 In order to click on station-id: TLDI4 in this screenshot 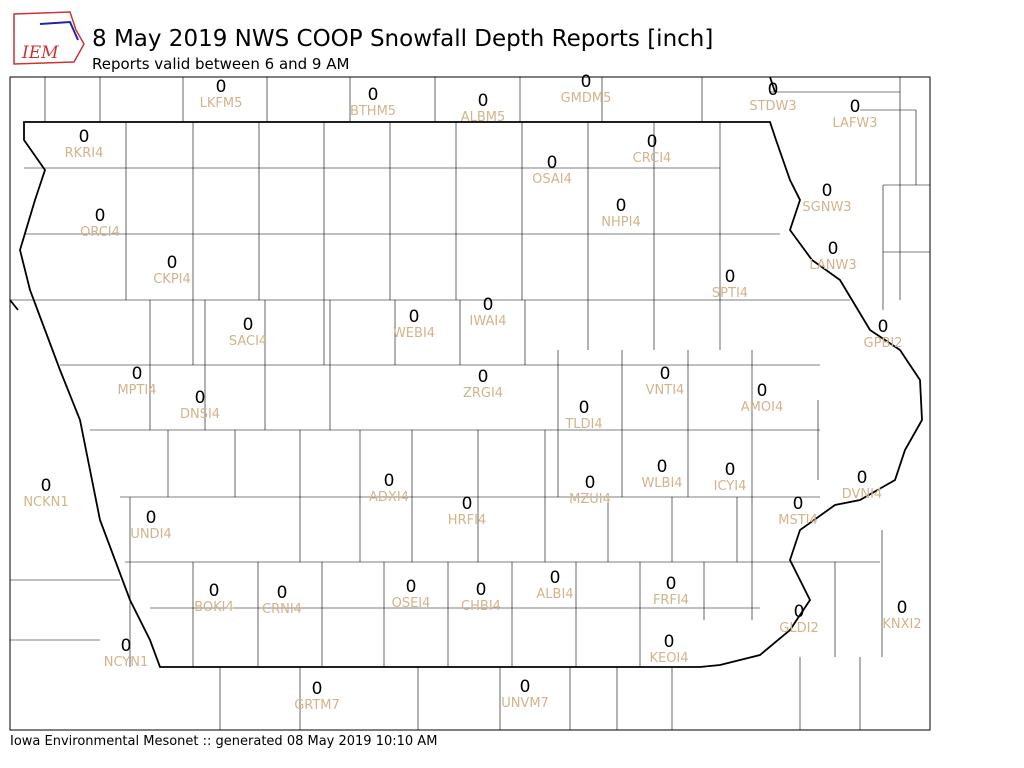, I will do `click(583, 424)`.